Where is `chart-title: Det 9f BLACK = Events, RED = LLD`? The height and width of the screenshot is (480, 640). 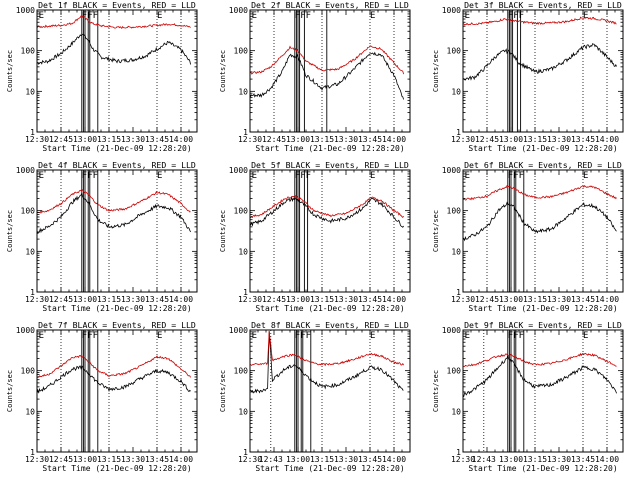 chart-title: Det 9f BLACK = Events, RED = LLD is located at coordinates (543, 325).